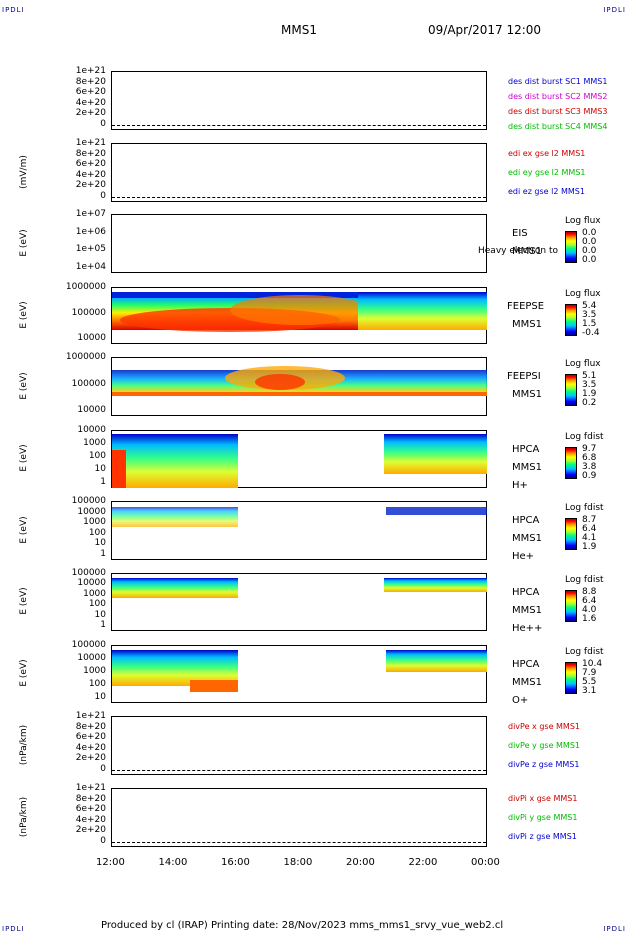 This screenshot has height=934, width=630. I want to click on colorbar-value: 8.7, so click(589, 520).